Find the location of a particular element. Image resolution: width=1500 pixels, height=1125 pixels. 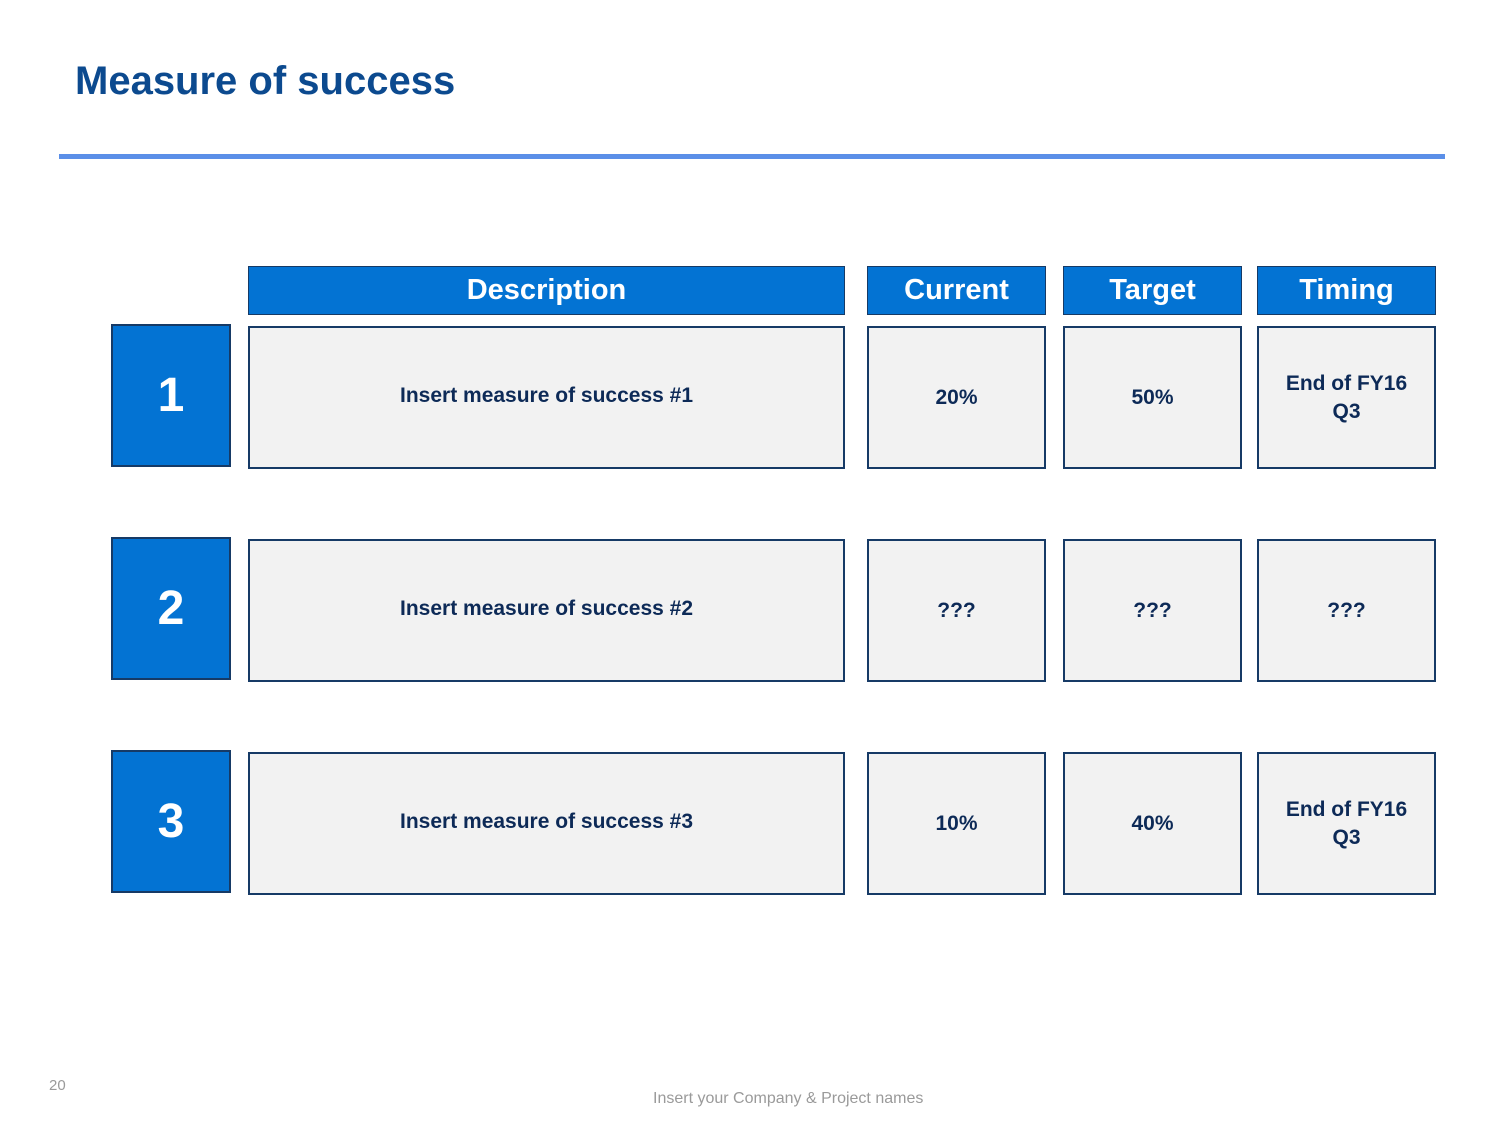

current-value: 10% is located at coordinates (956, 823).